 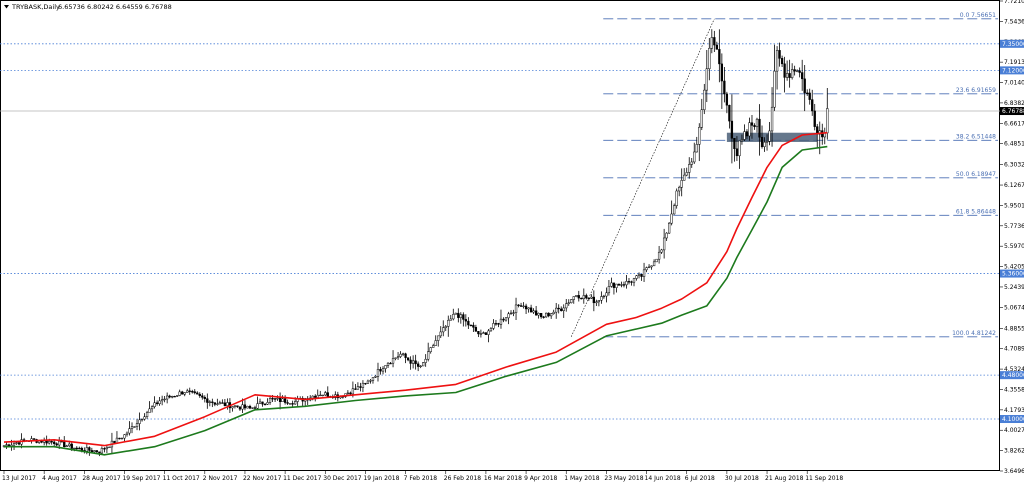 I want to click on level-price-tag: 7.35000, so click(x=1012, y=43).